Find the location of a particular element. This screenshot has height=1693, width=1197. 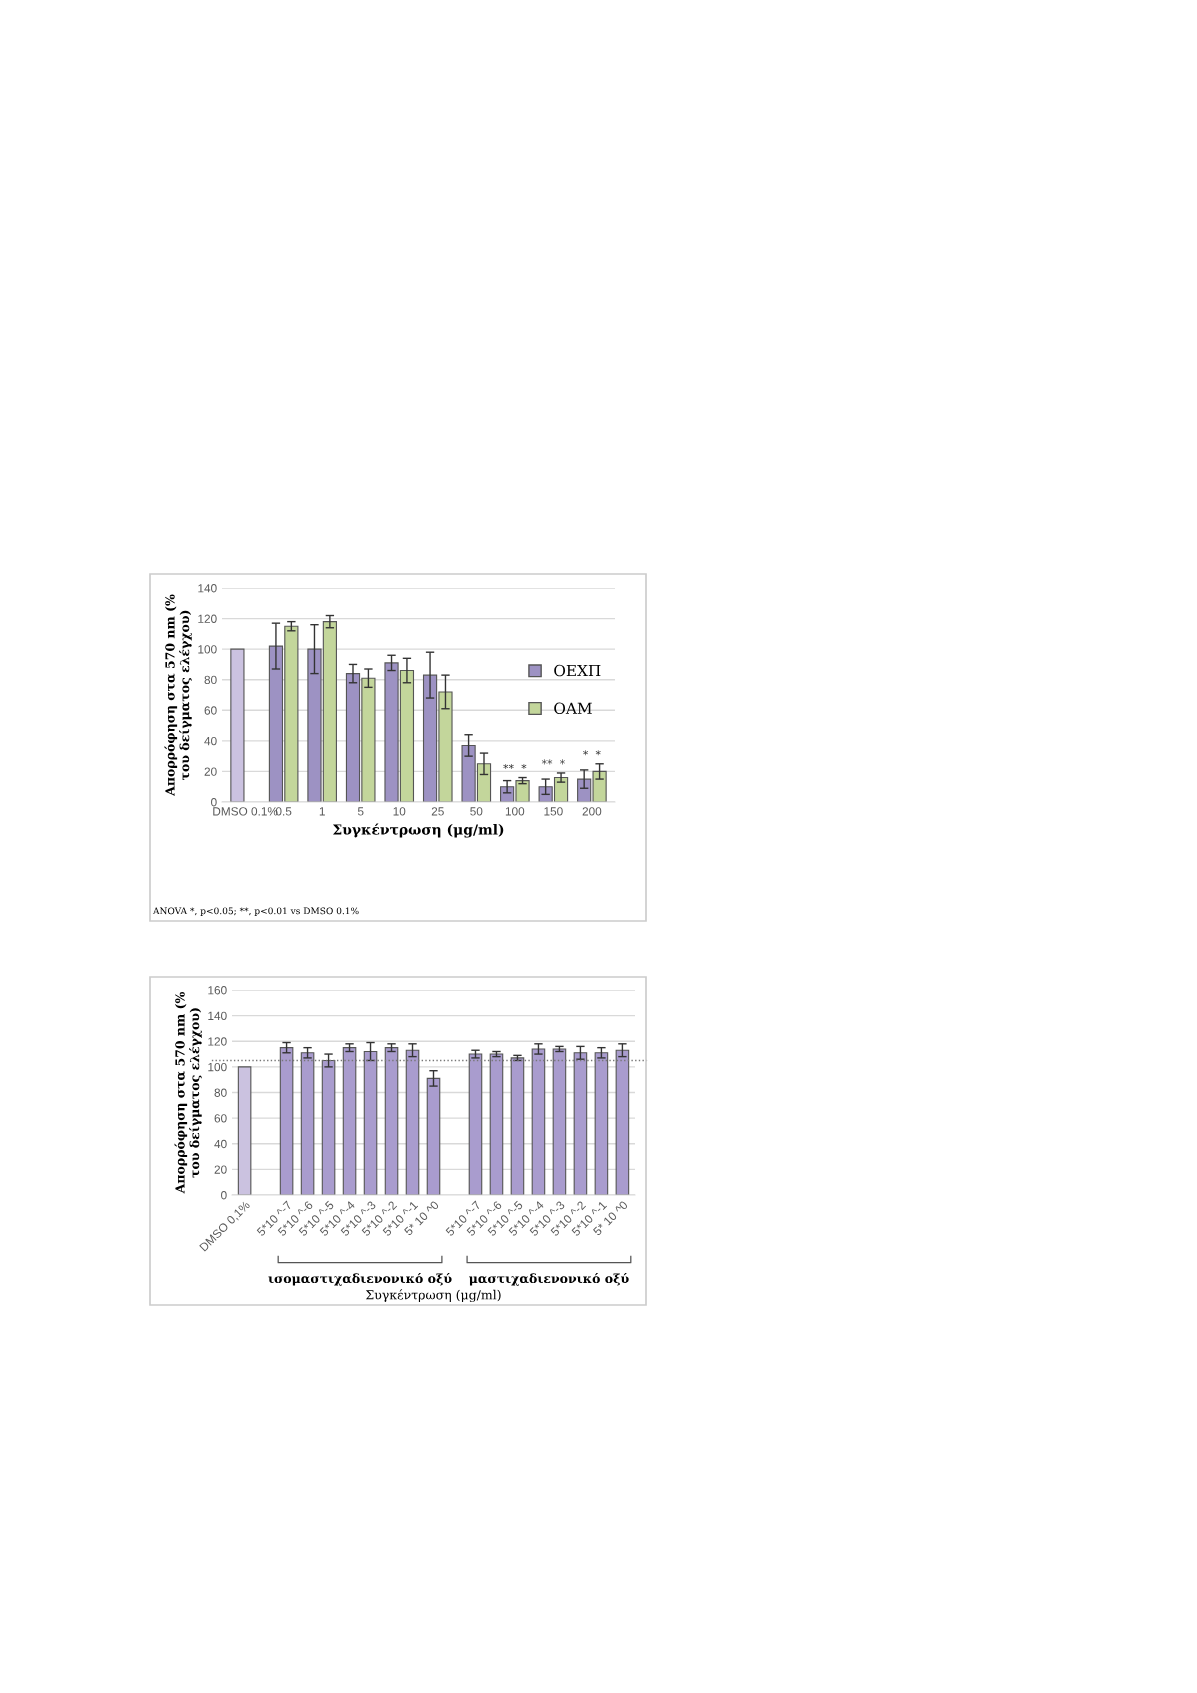

x-tick-label: DMSO 0.1% is located at coordinates (245, 811).